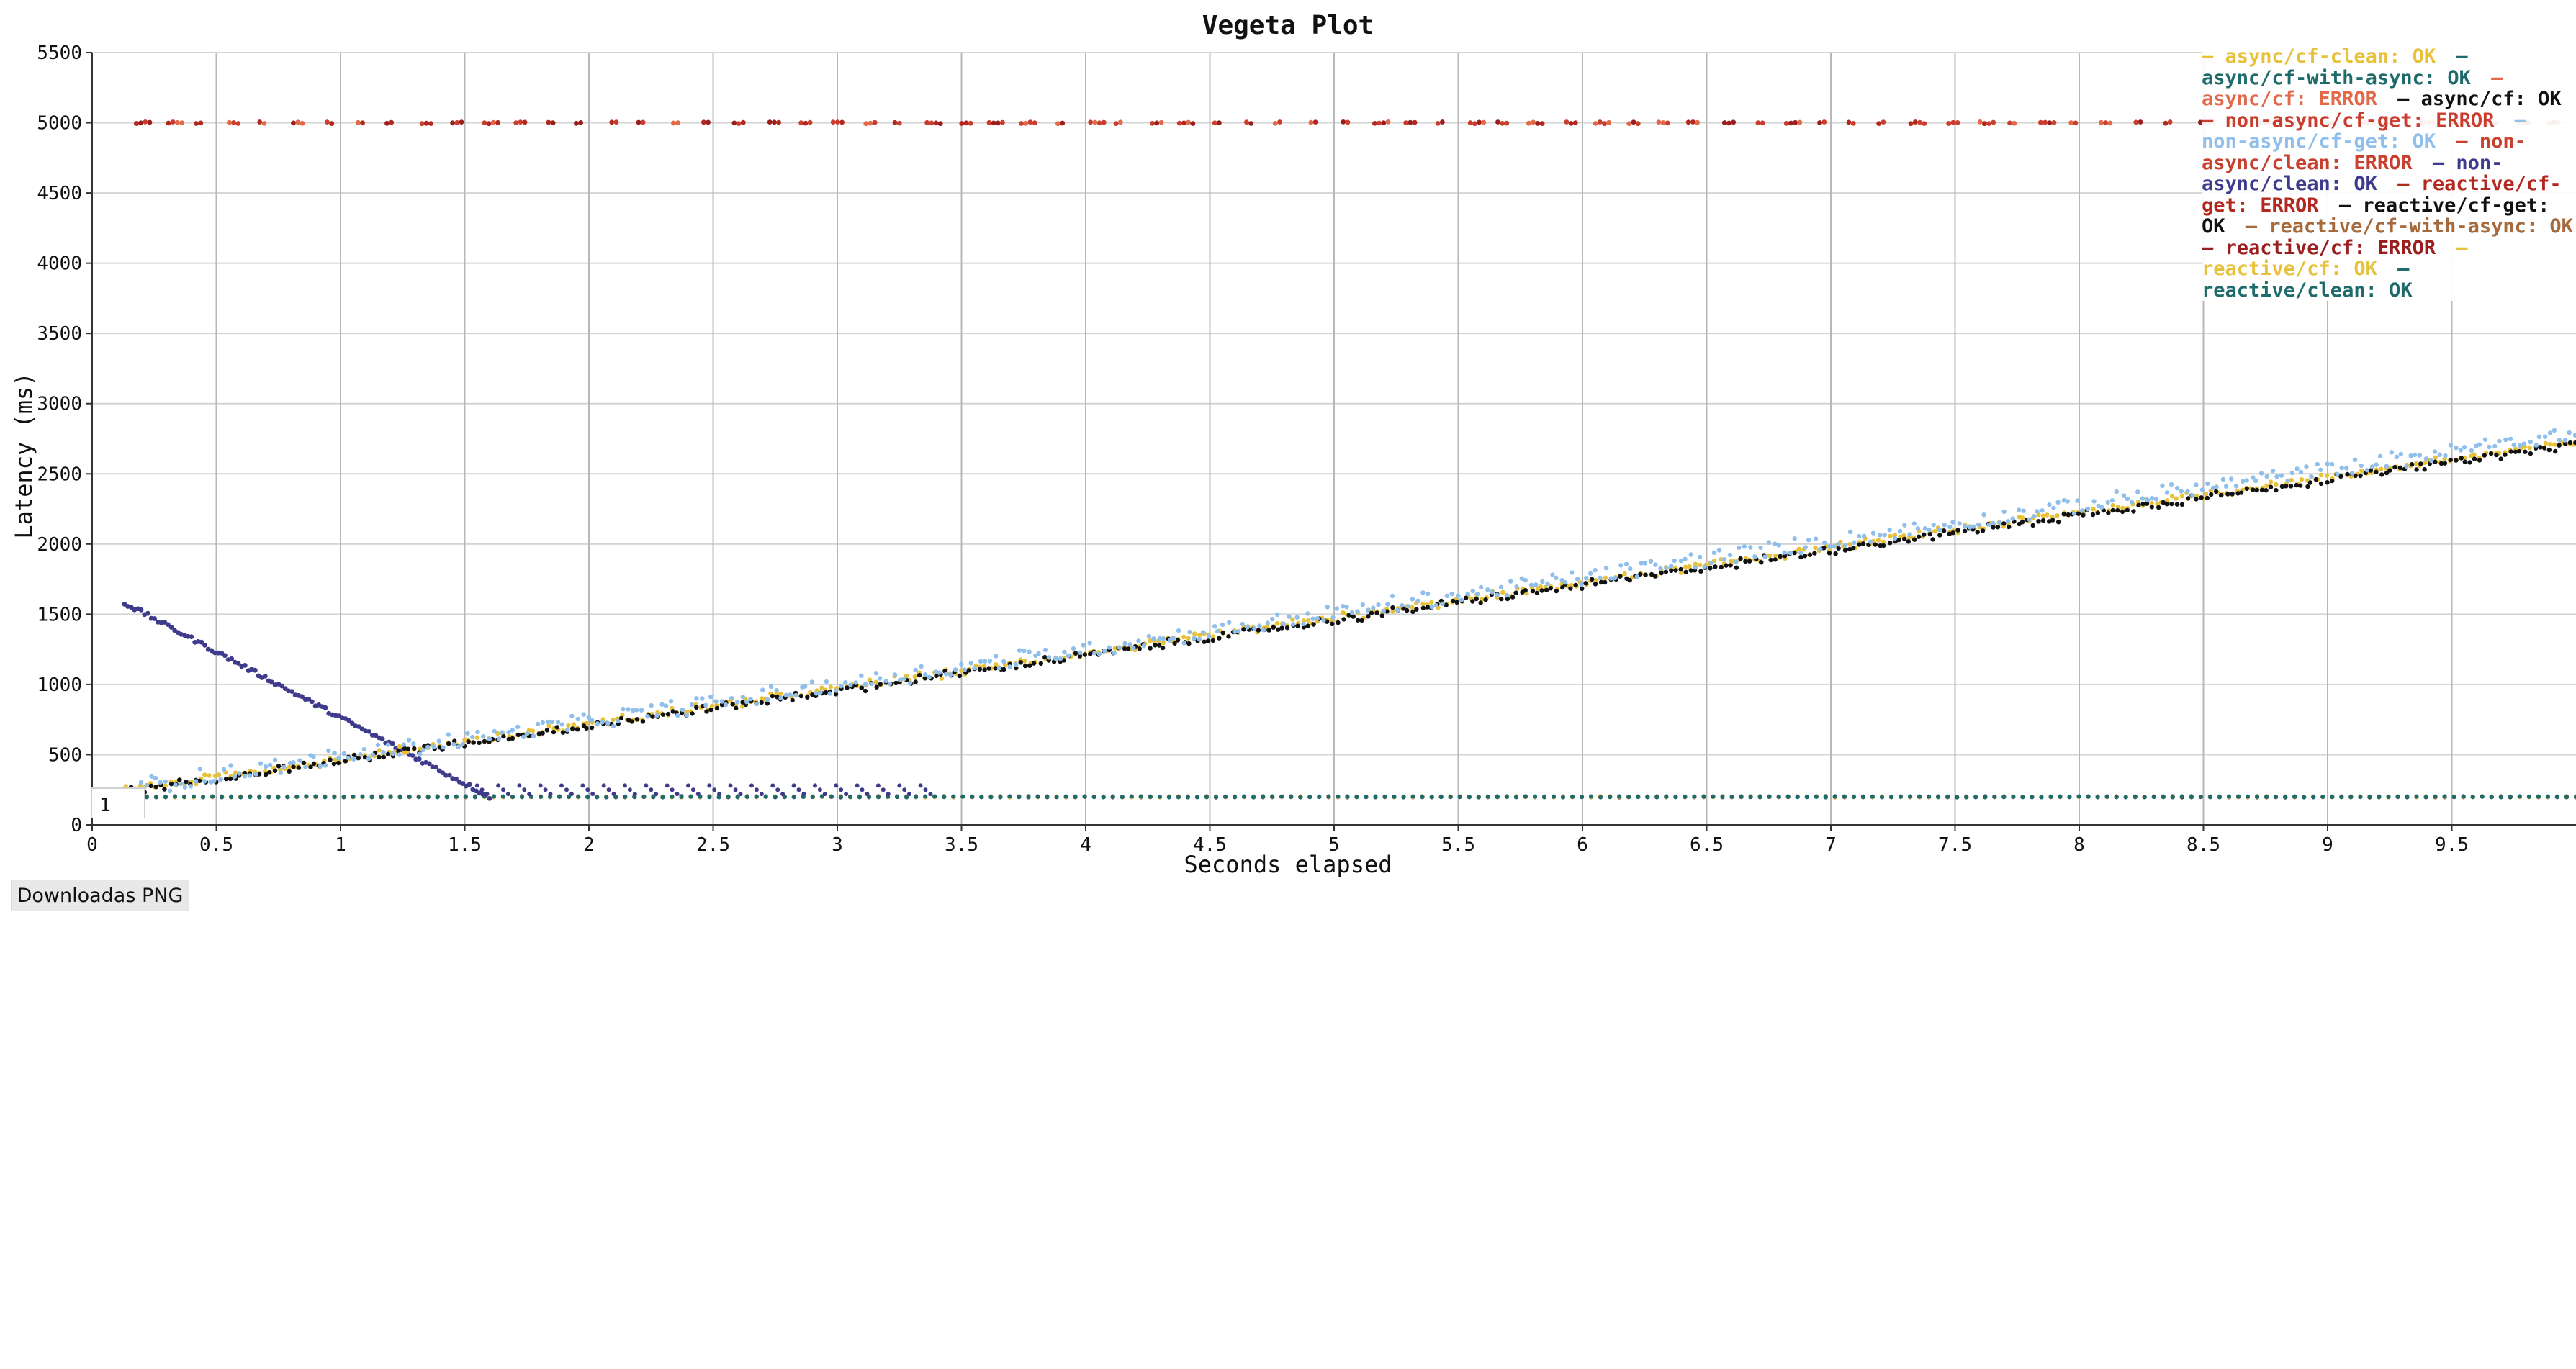  Describe the element at coordinates (2354, 120) in the screenshot. I see `legend-item: — non-async/cf-get: ERROR` at that location.